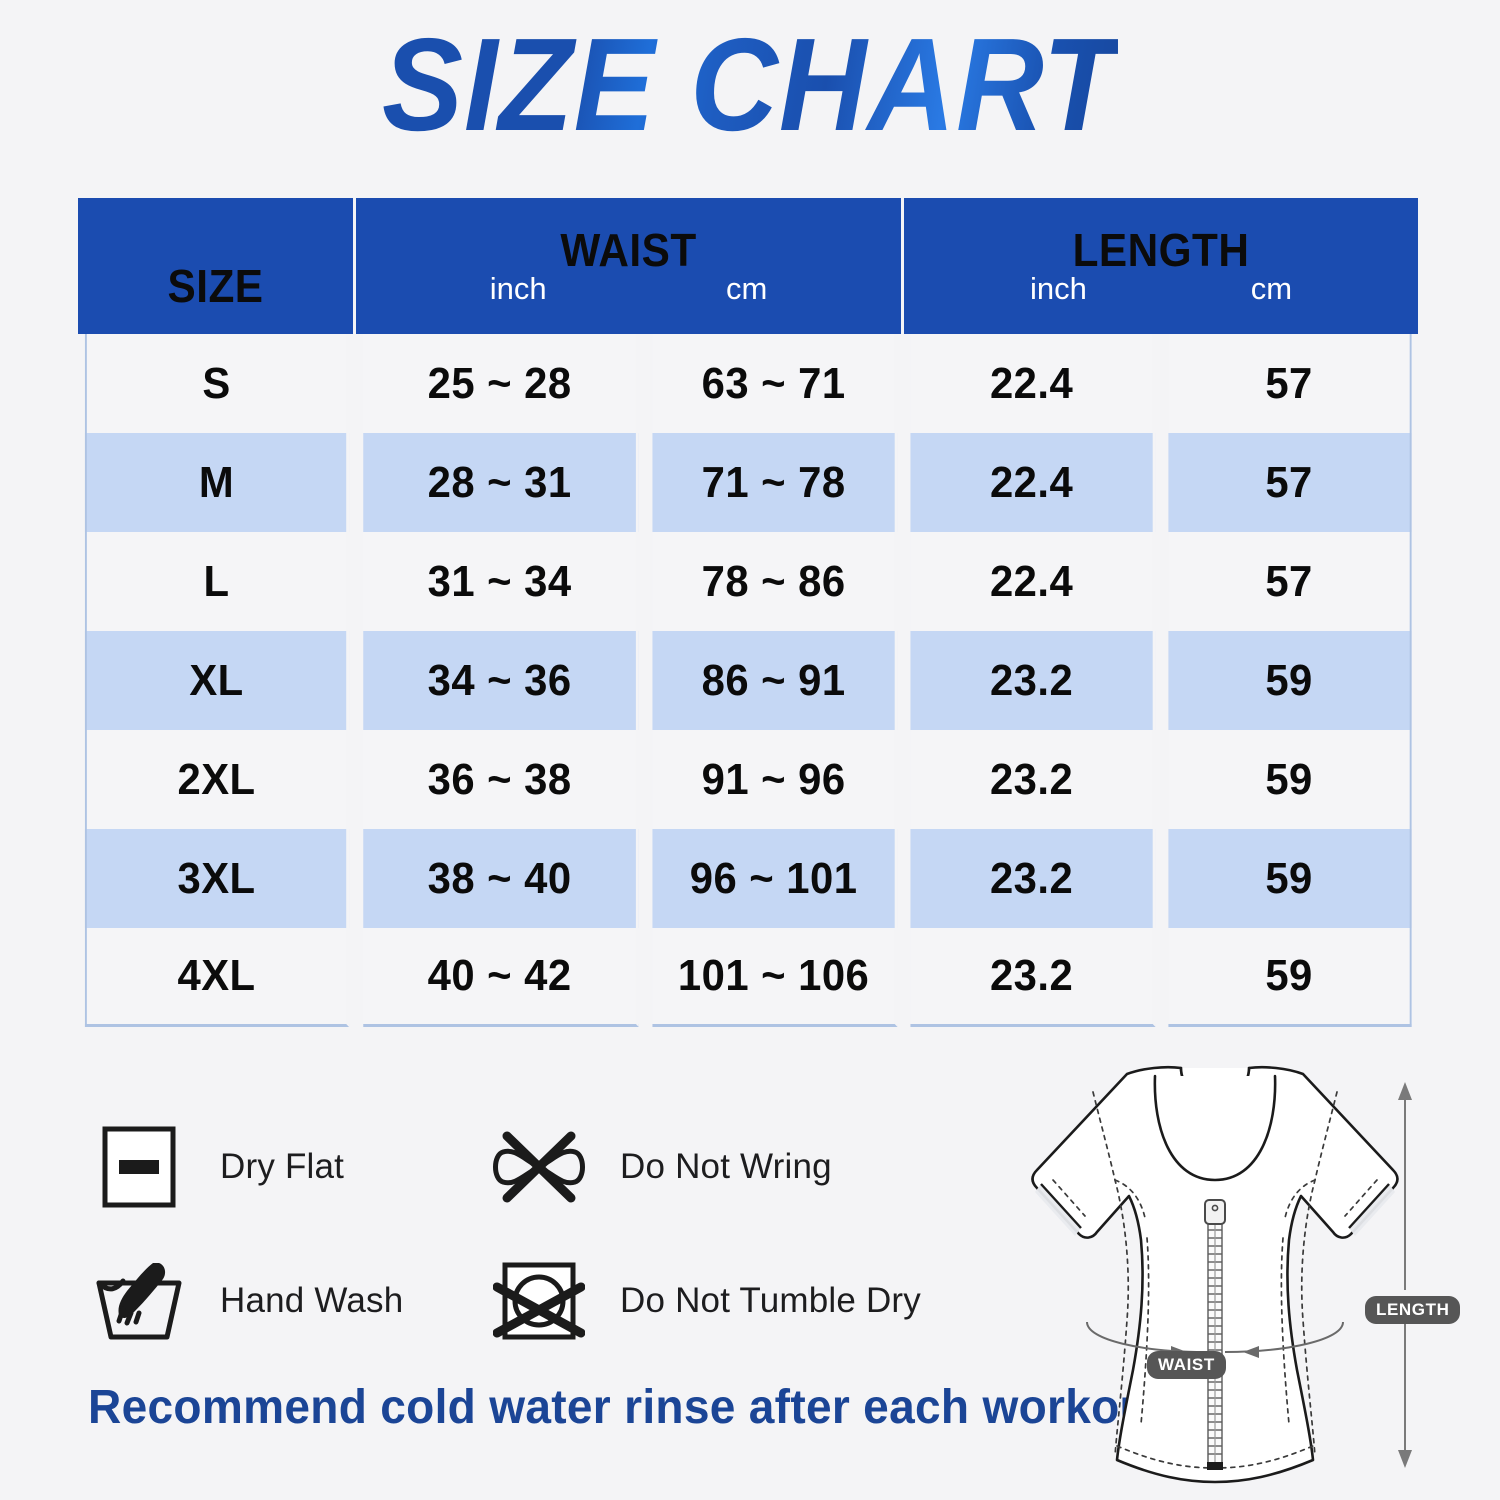 The height and width of the screenshot is (1500, 1500). Describe the element at coordinates (215, 286) in the screenshot. I see `header-size-label: SIZE` at that location.